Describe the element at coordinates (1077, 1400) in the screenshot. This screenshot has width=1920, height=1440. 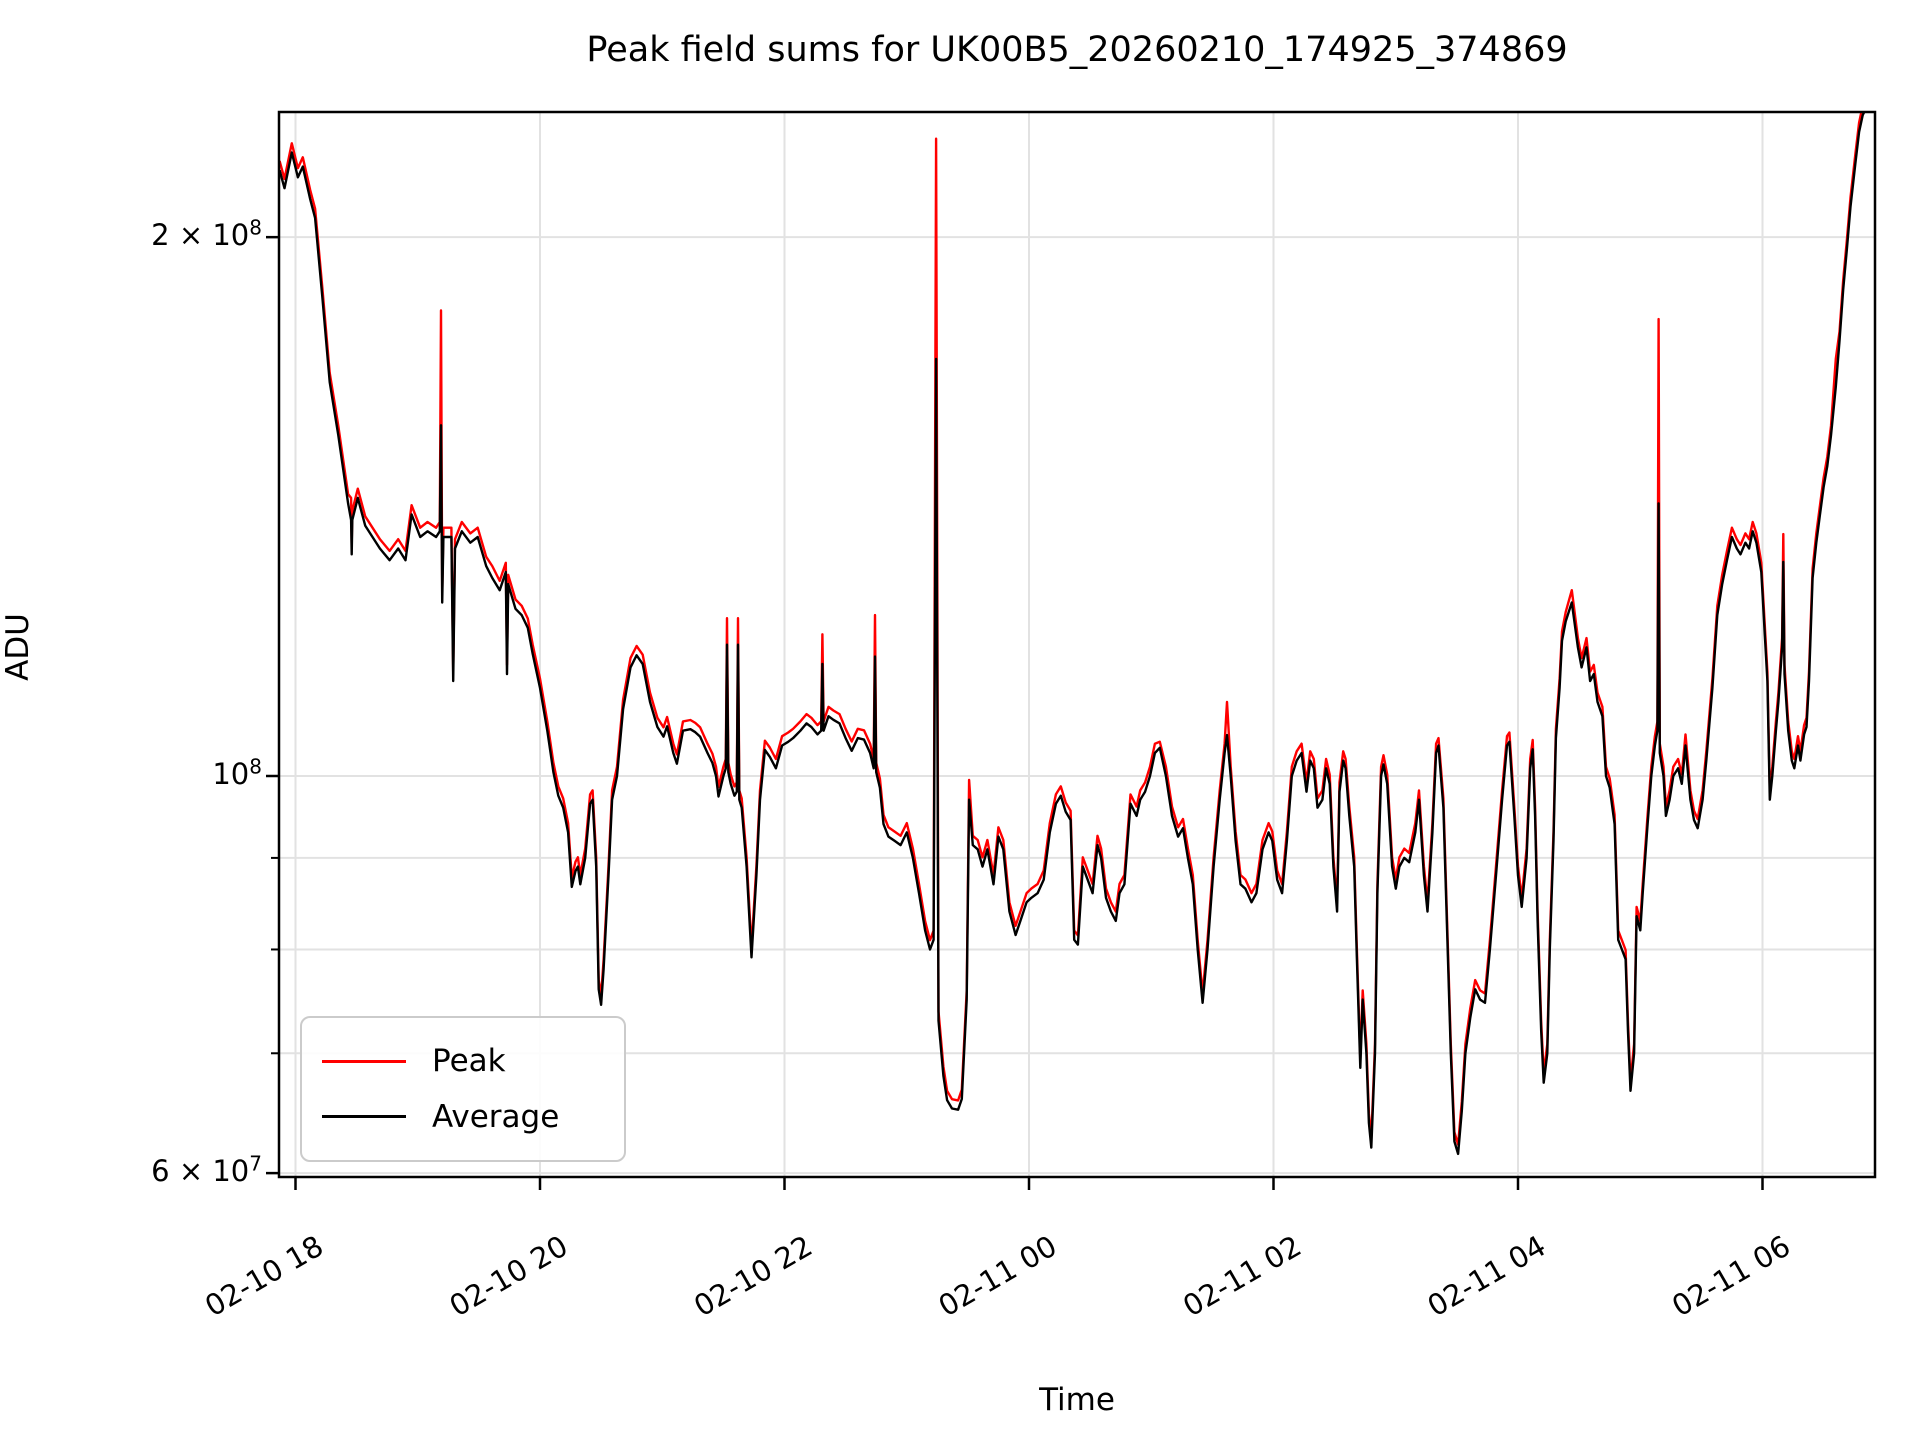
I see `x-axis-label: Time` at that location.